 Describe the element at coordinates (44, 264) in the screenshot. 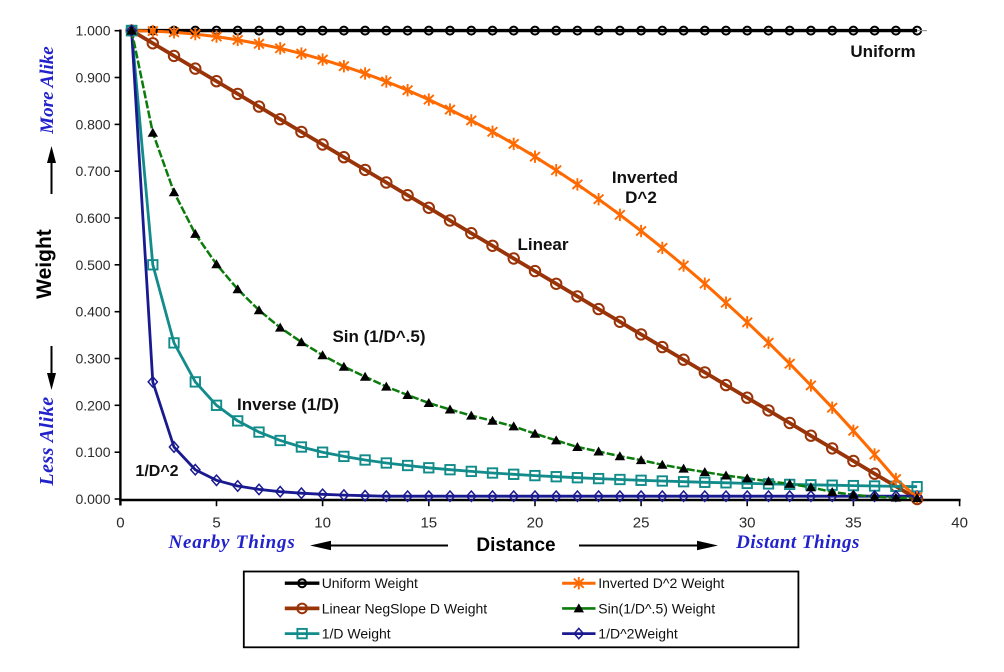

I see `svg-text: Weight` at that location.